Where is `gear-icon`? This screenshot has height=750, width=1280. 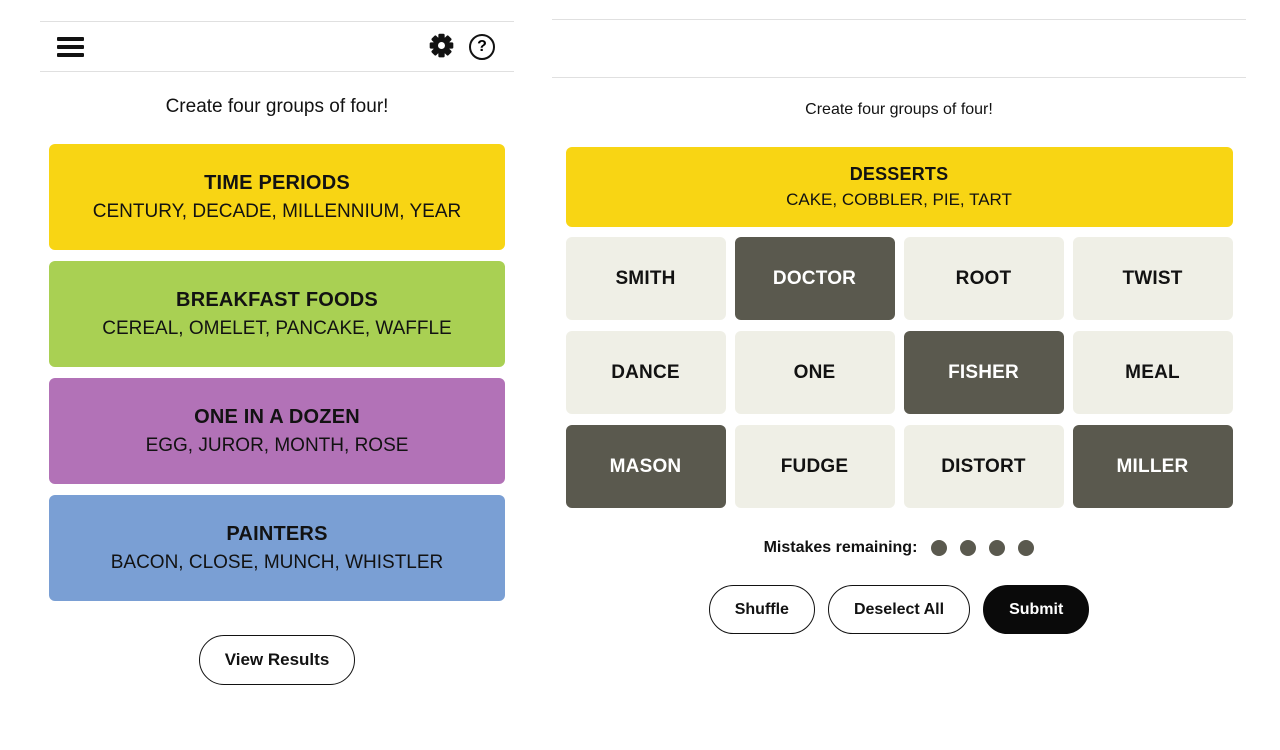 gear-icon is located at coordinates (441, 47).